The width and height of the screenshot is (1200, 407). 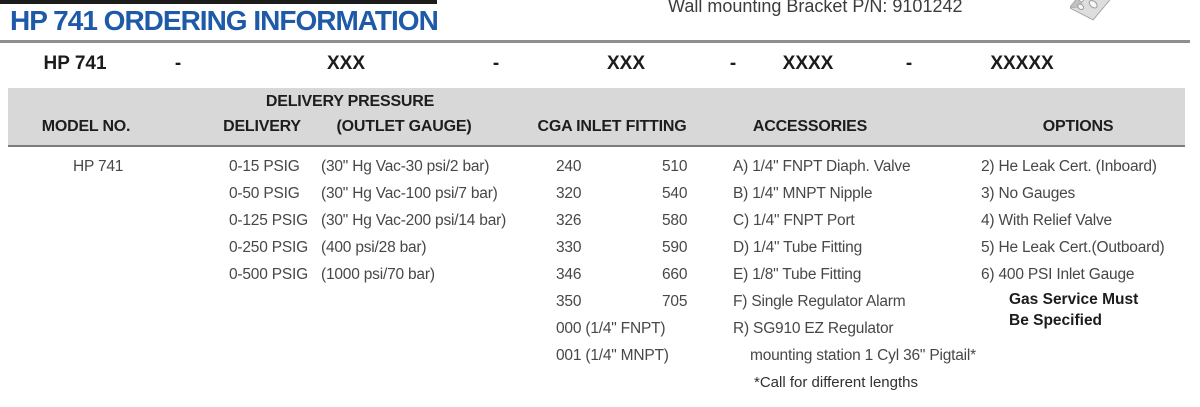 What do you see at coordinates (75, 63) in the screenshot?
I see `order-code-model: HP 741` at bounding box center [75, 63].